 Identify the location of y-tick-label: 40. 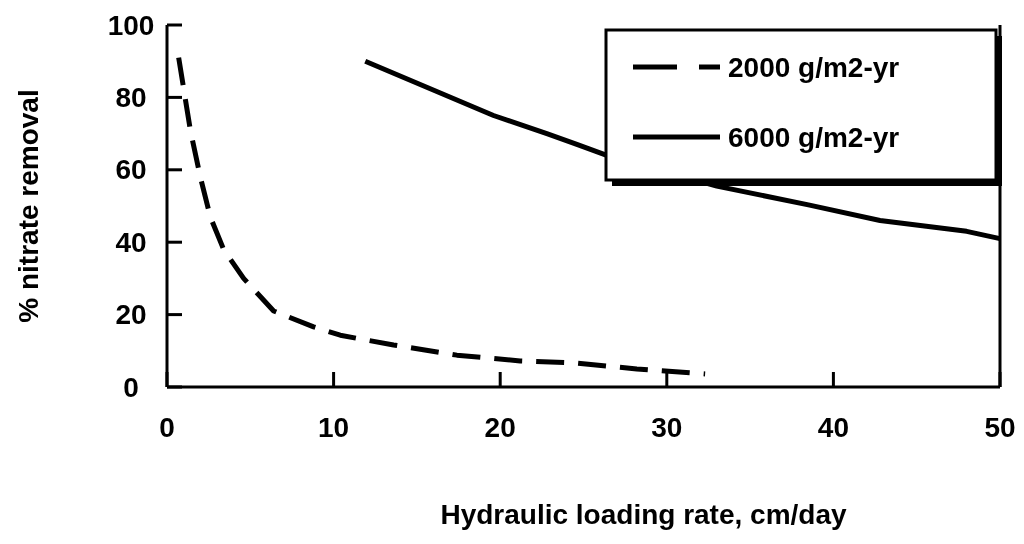
(131, 242).